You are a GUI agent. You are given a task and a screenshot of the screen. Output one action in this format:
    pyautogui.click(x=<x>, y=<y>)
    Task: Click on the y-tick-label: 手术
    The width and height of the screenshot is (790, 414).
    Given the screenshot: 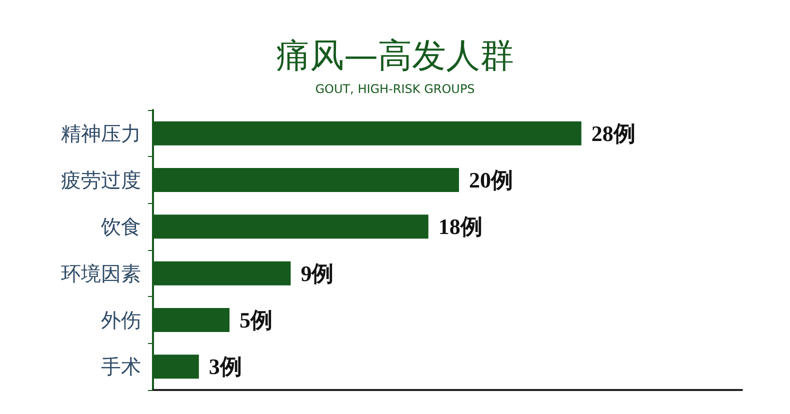 What is the action you would take?
    pyautogui.click(x=121, y=366)
    